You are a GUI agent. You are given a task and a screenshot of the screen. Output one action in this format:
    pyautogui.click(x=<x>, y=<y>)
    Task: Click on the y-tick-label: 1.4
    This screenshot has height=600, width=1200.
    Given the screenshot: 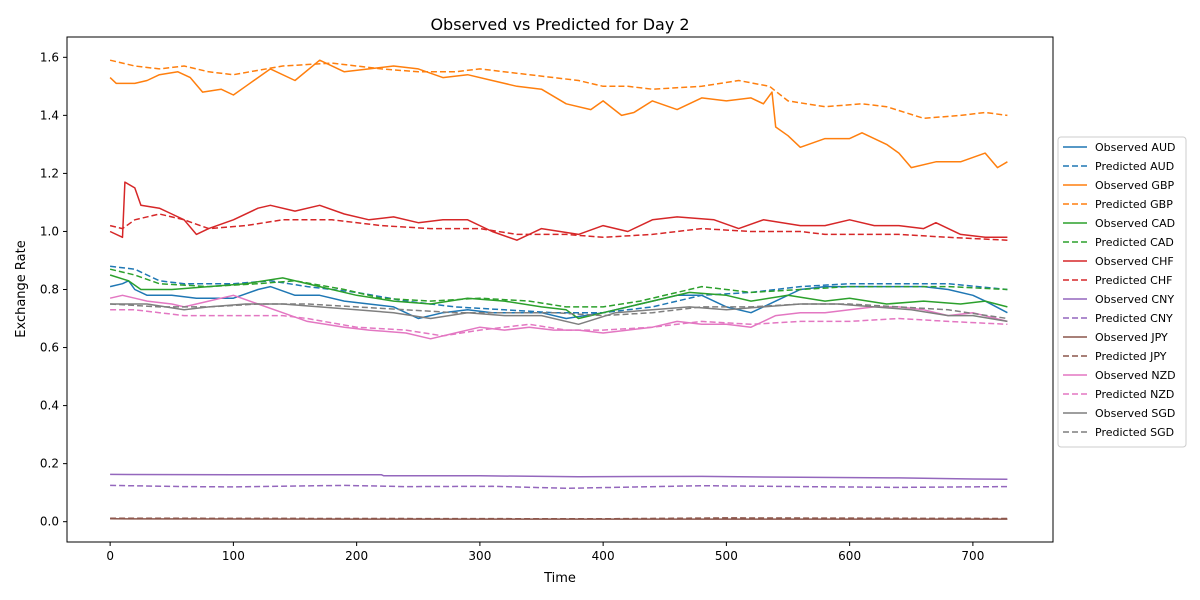 What is the action you would take?
    pyautogui.click(x=49, y=115)
    